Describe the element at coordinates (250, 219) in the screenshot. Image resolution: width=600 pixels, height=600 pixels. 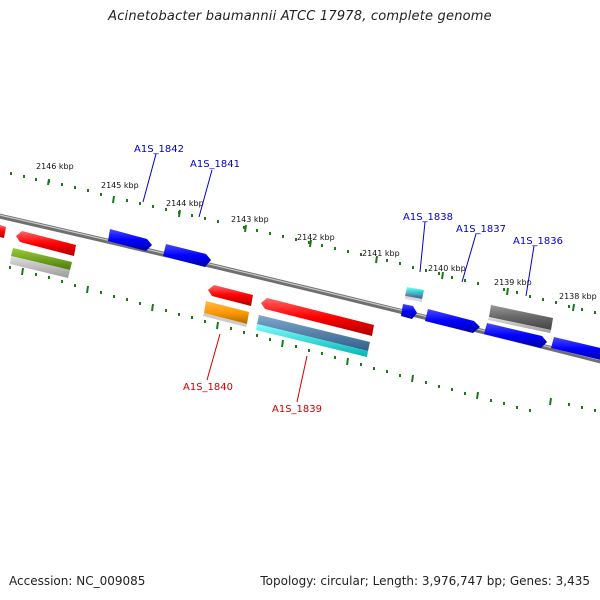
I see `kbp-label: 2143 kbp` at that location.